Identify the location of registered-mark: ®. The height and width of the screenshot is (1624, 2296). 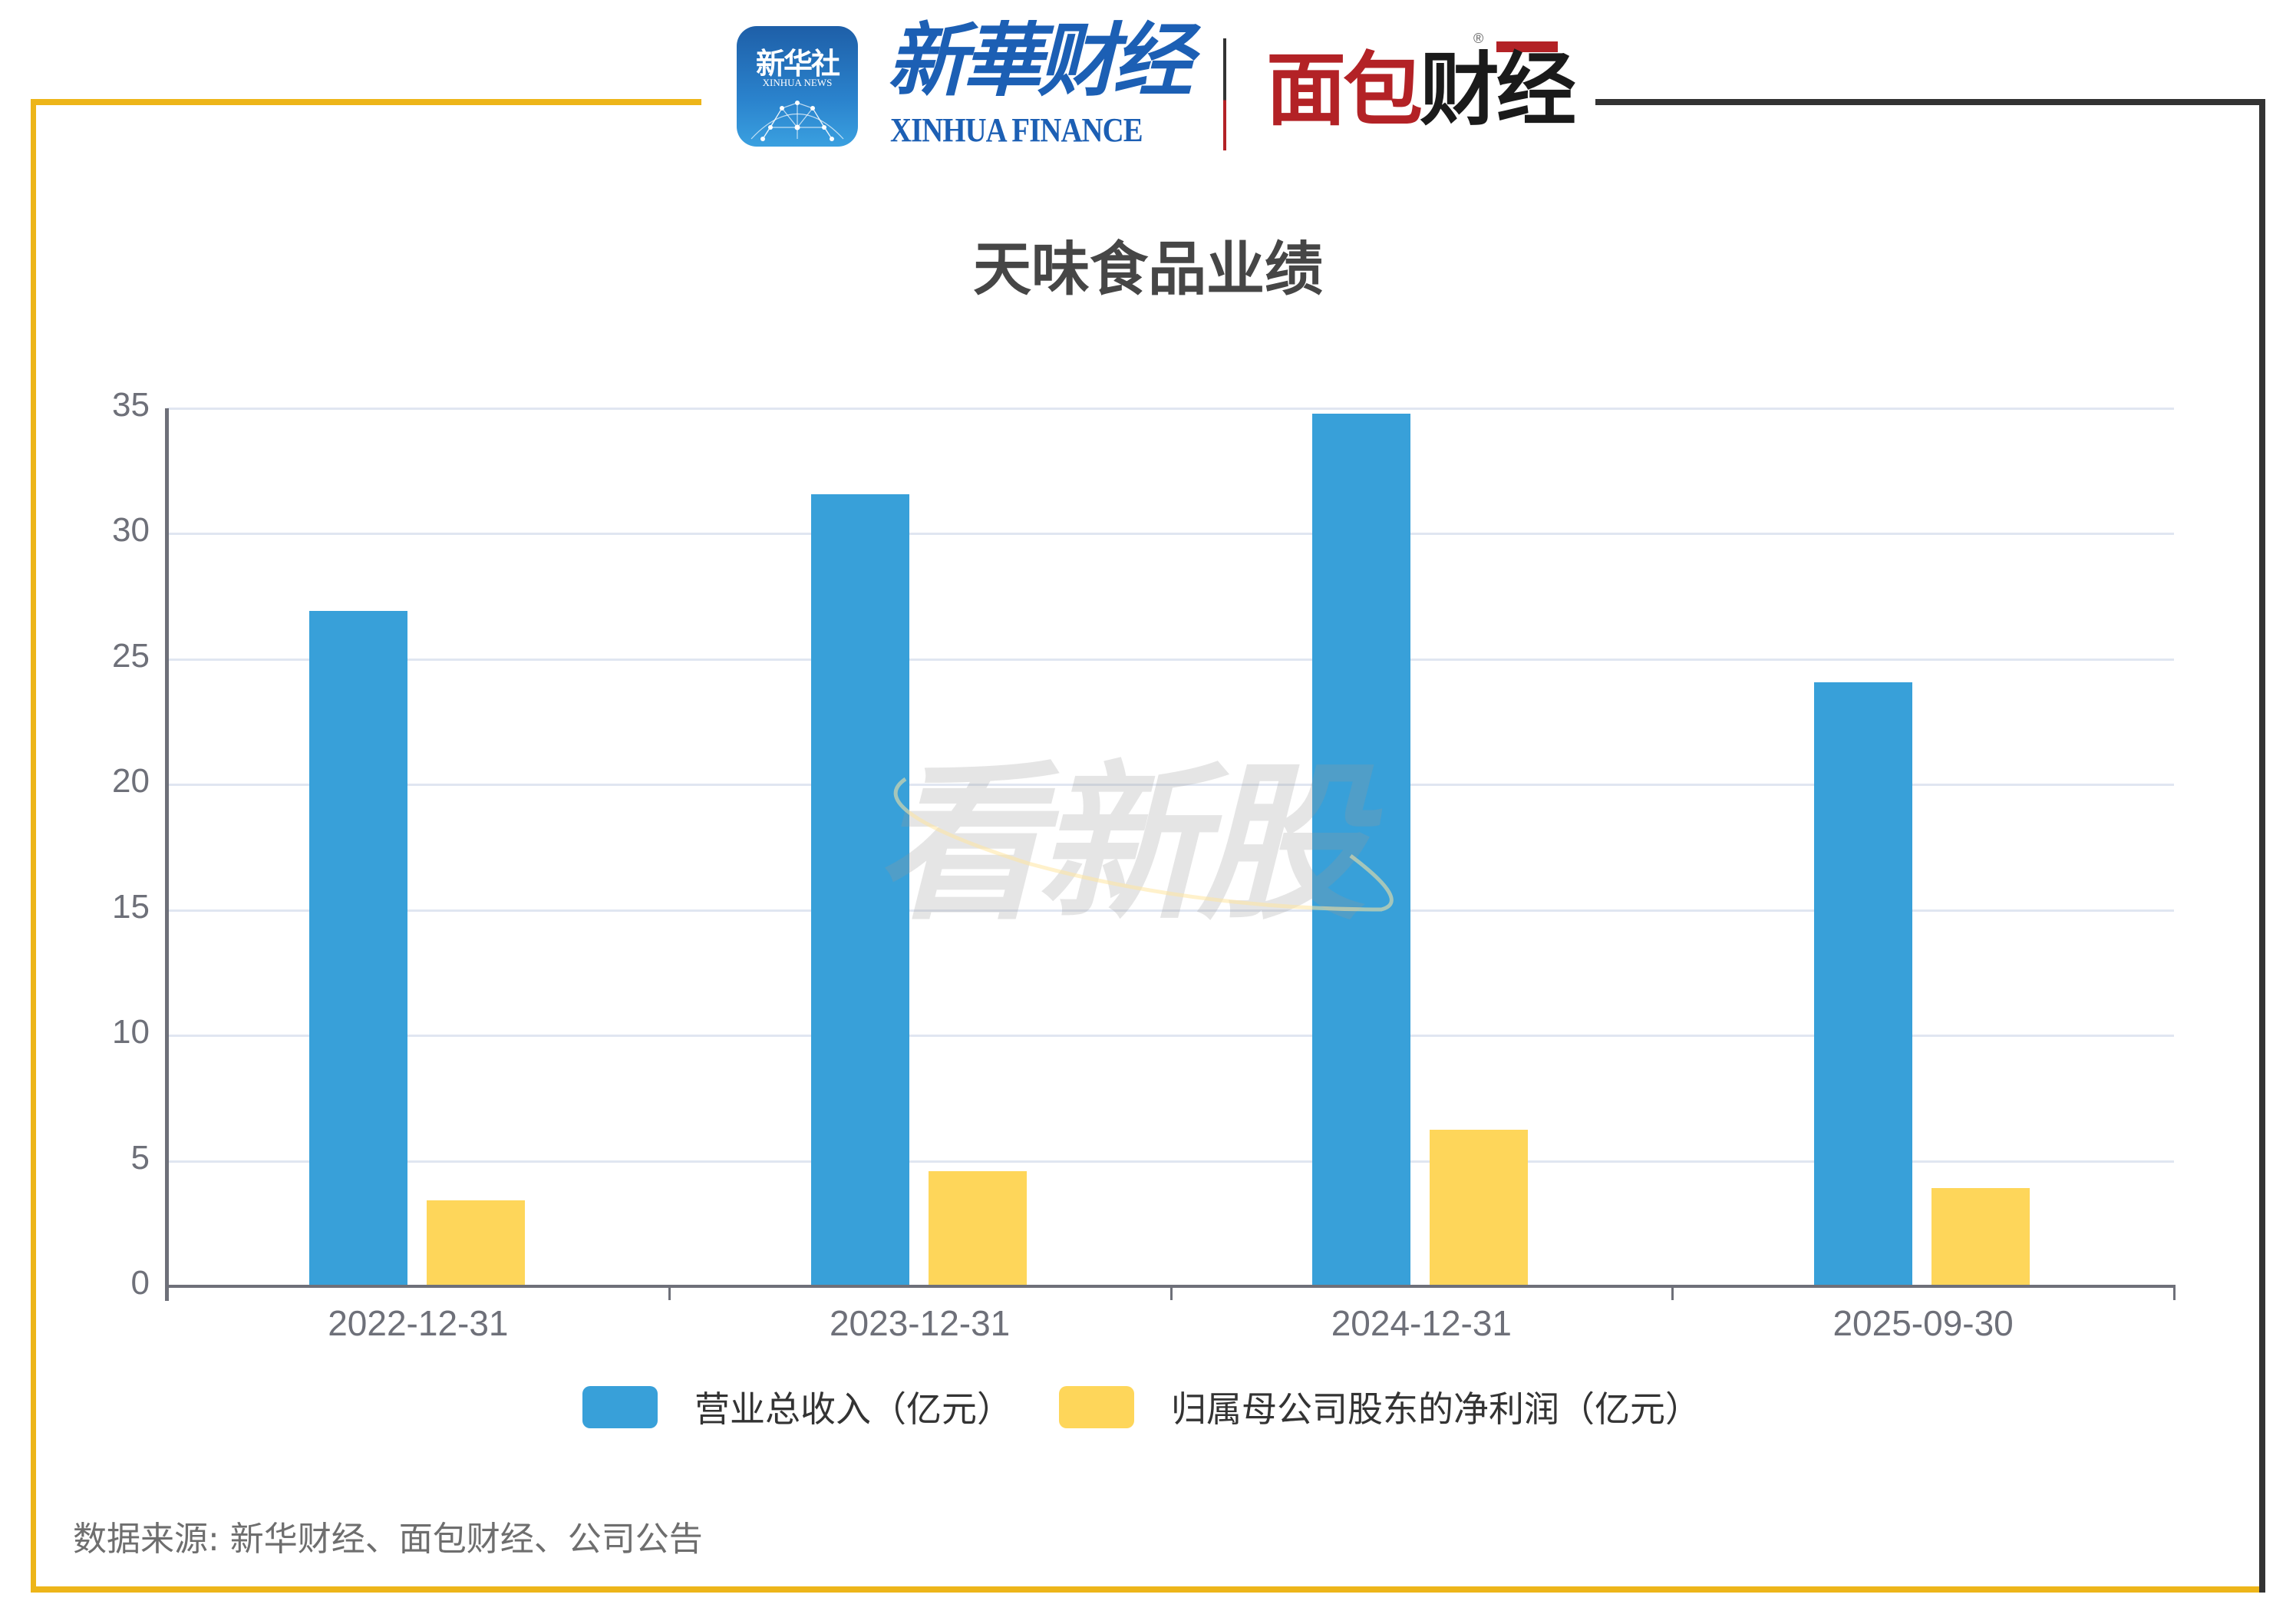
(1478, 38).